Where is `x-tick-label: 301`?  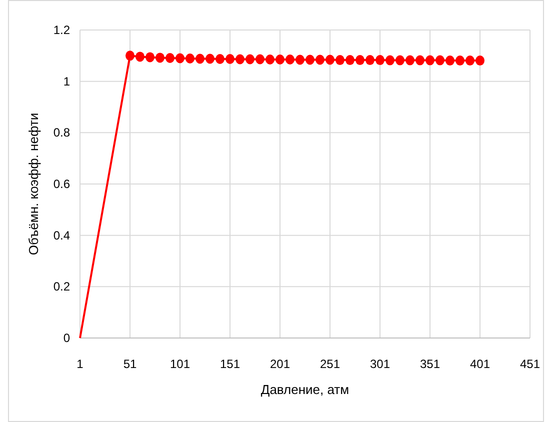 x-tick-label: 301 is located at coordinates (380, 364).